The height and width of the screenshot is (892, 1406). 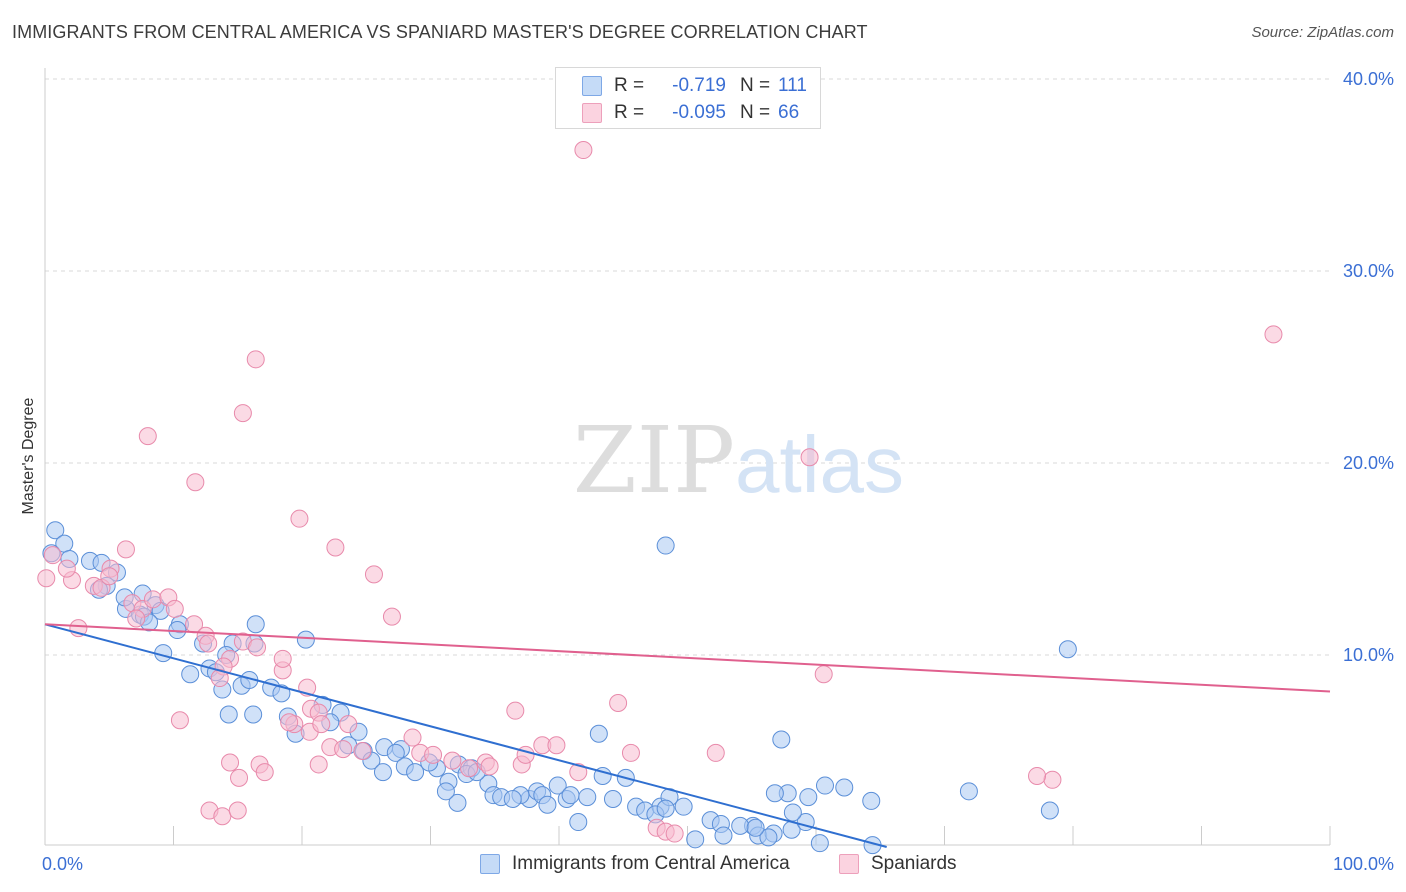 I want to click on x-tick-label: 100.0%, so click(x=1363, y=864).